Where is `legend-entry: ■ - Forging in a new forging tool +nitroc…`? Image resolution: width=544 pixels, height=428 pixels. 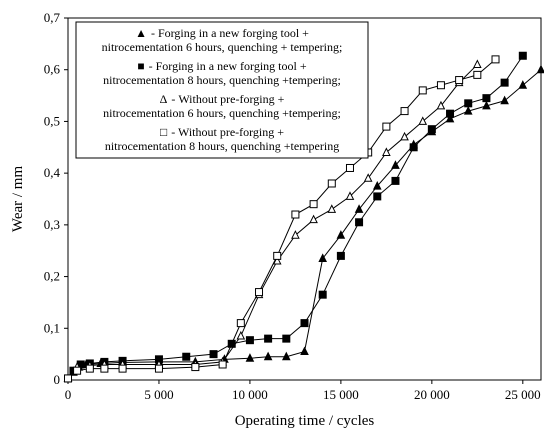 legend-entry: ■ - Forging in a new forging tool +nitroc… is located at coordinates (222, 73).